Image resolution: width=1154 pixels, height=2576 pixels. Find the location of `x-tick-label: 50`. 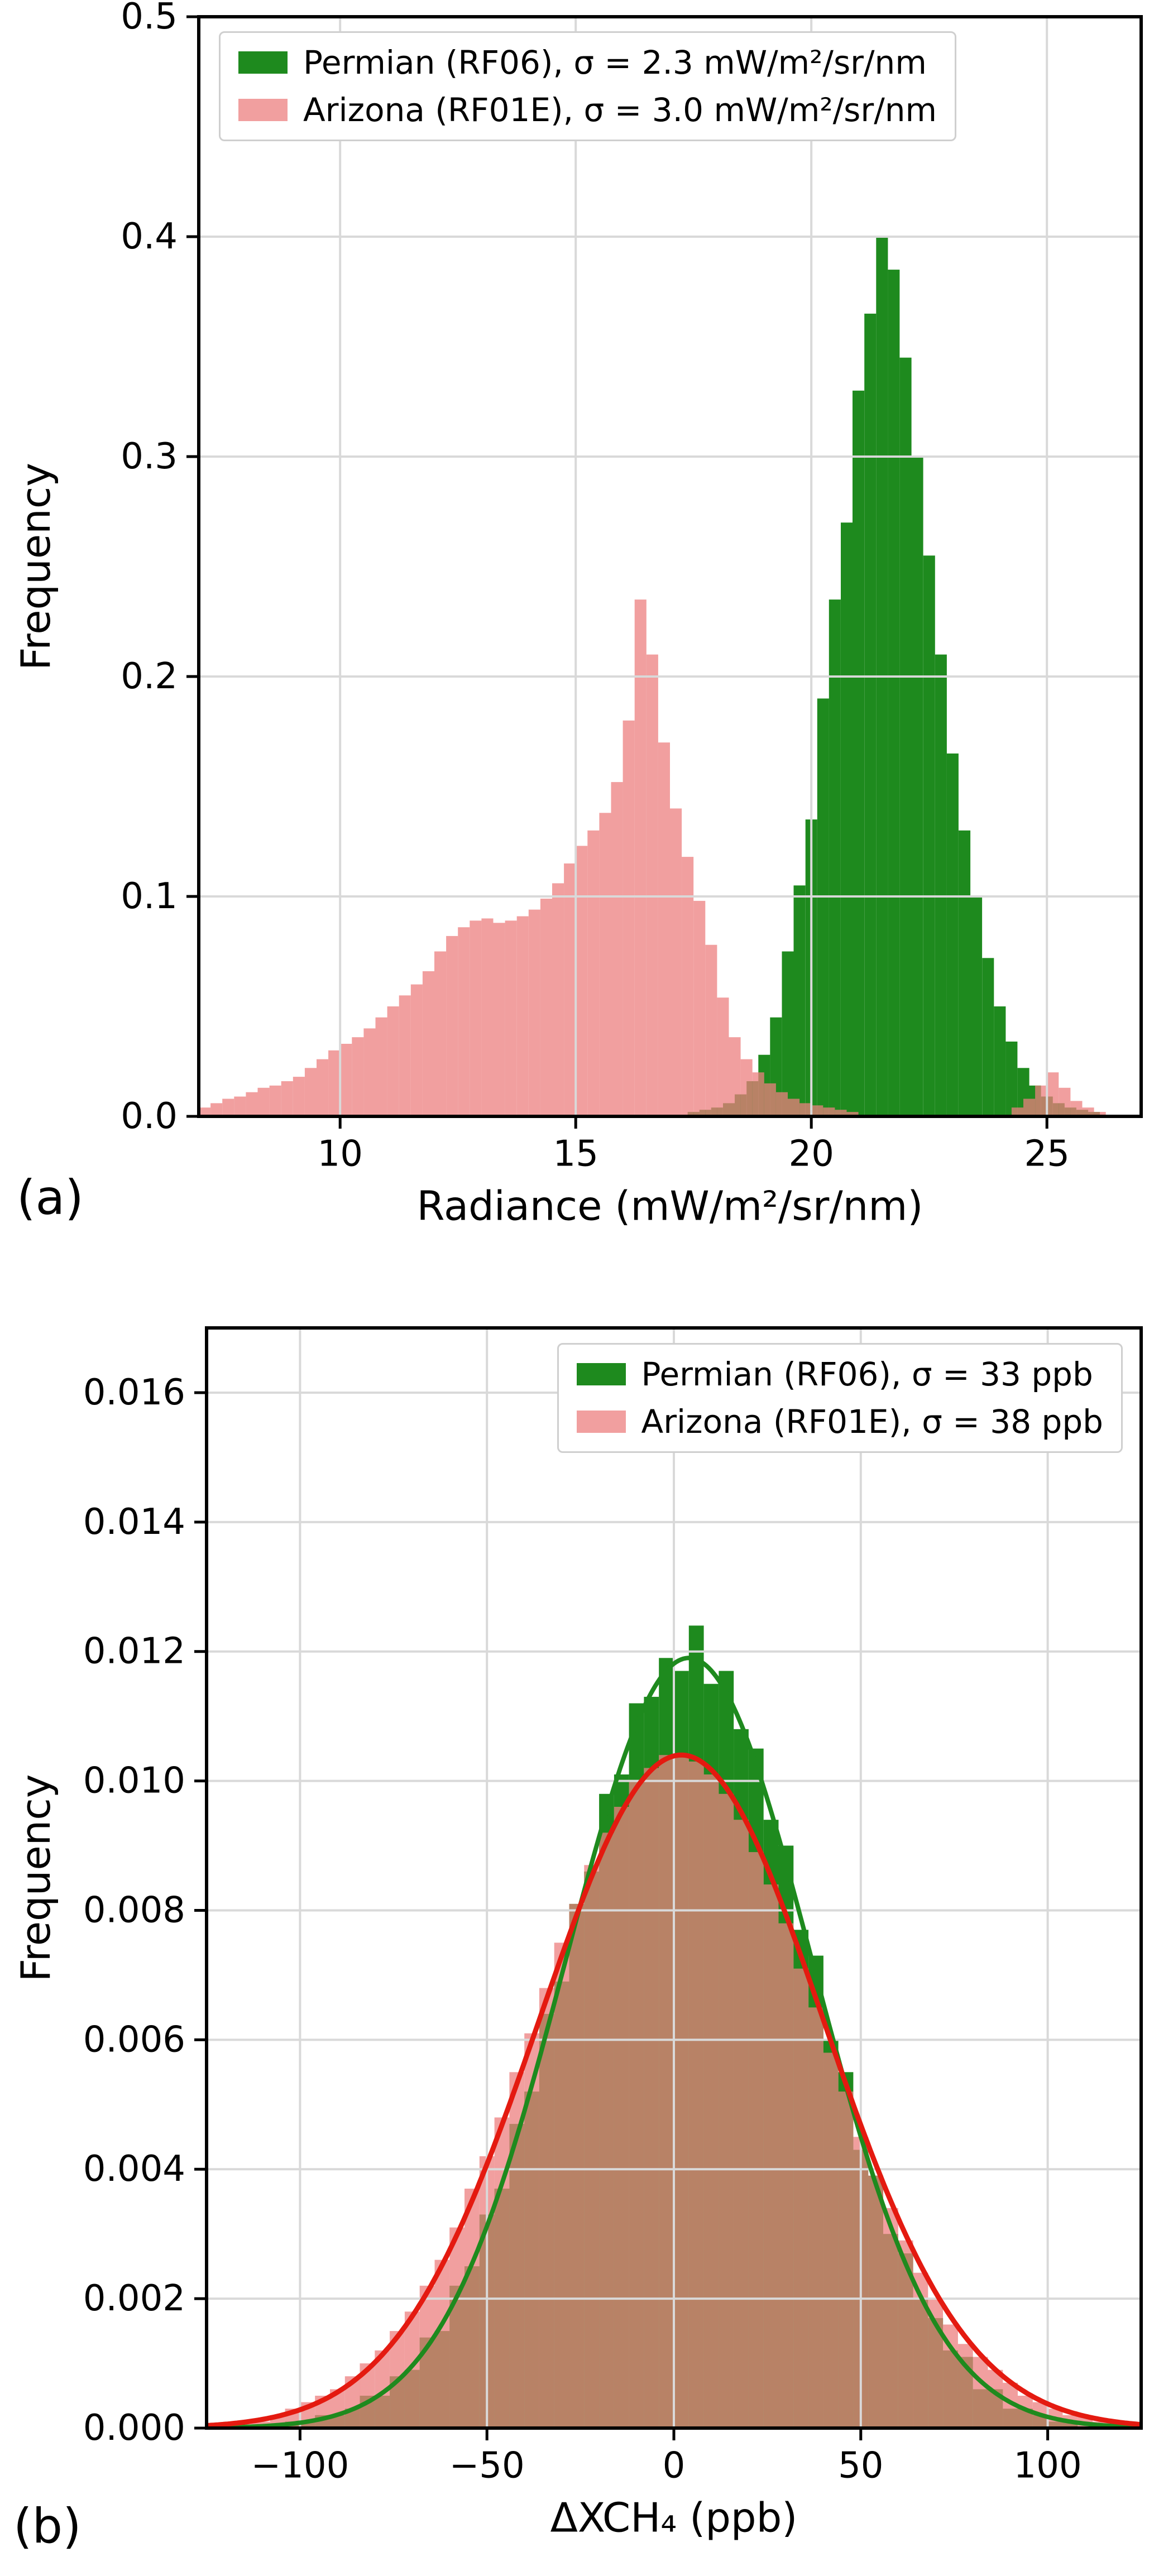

x-tick-label: 50 is located at coordinates (860, 2465).